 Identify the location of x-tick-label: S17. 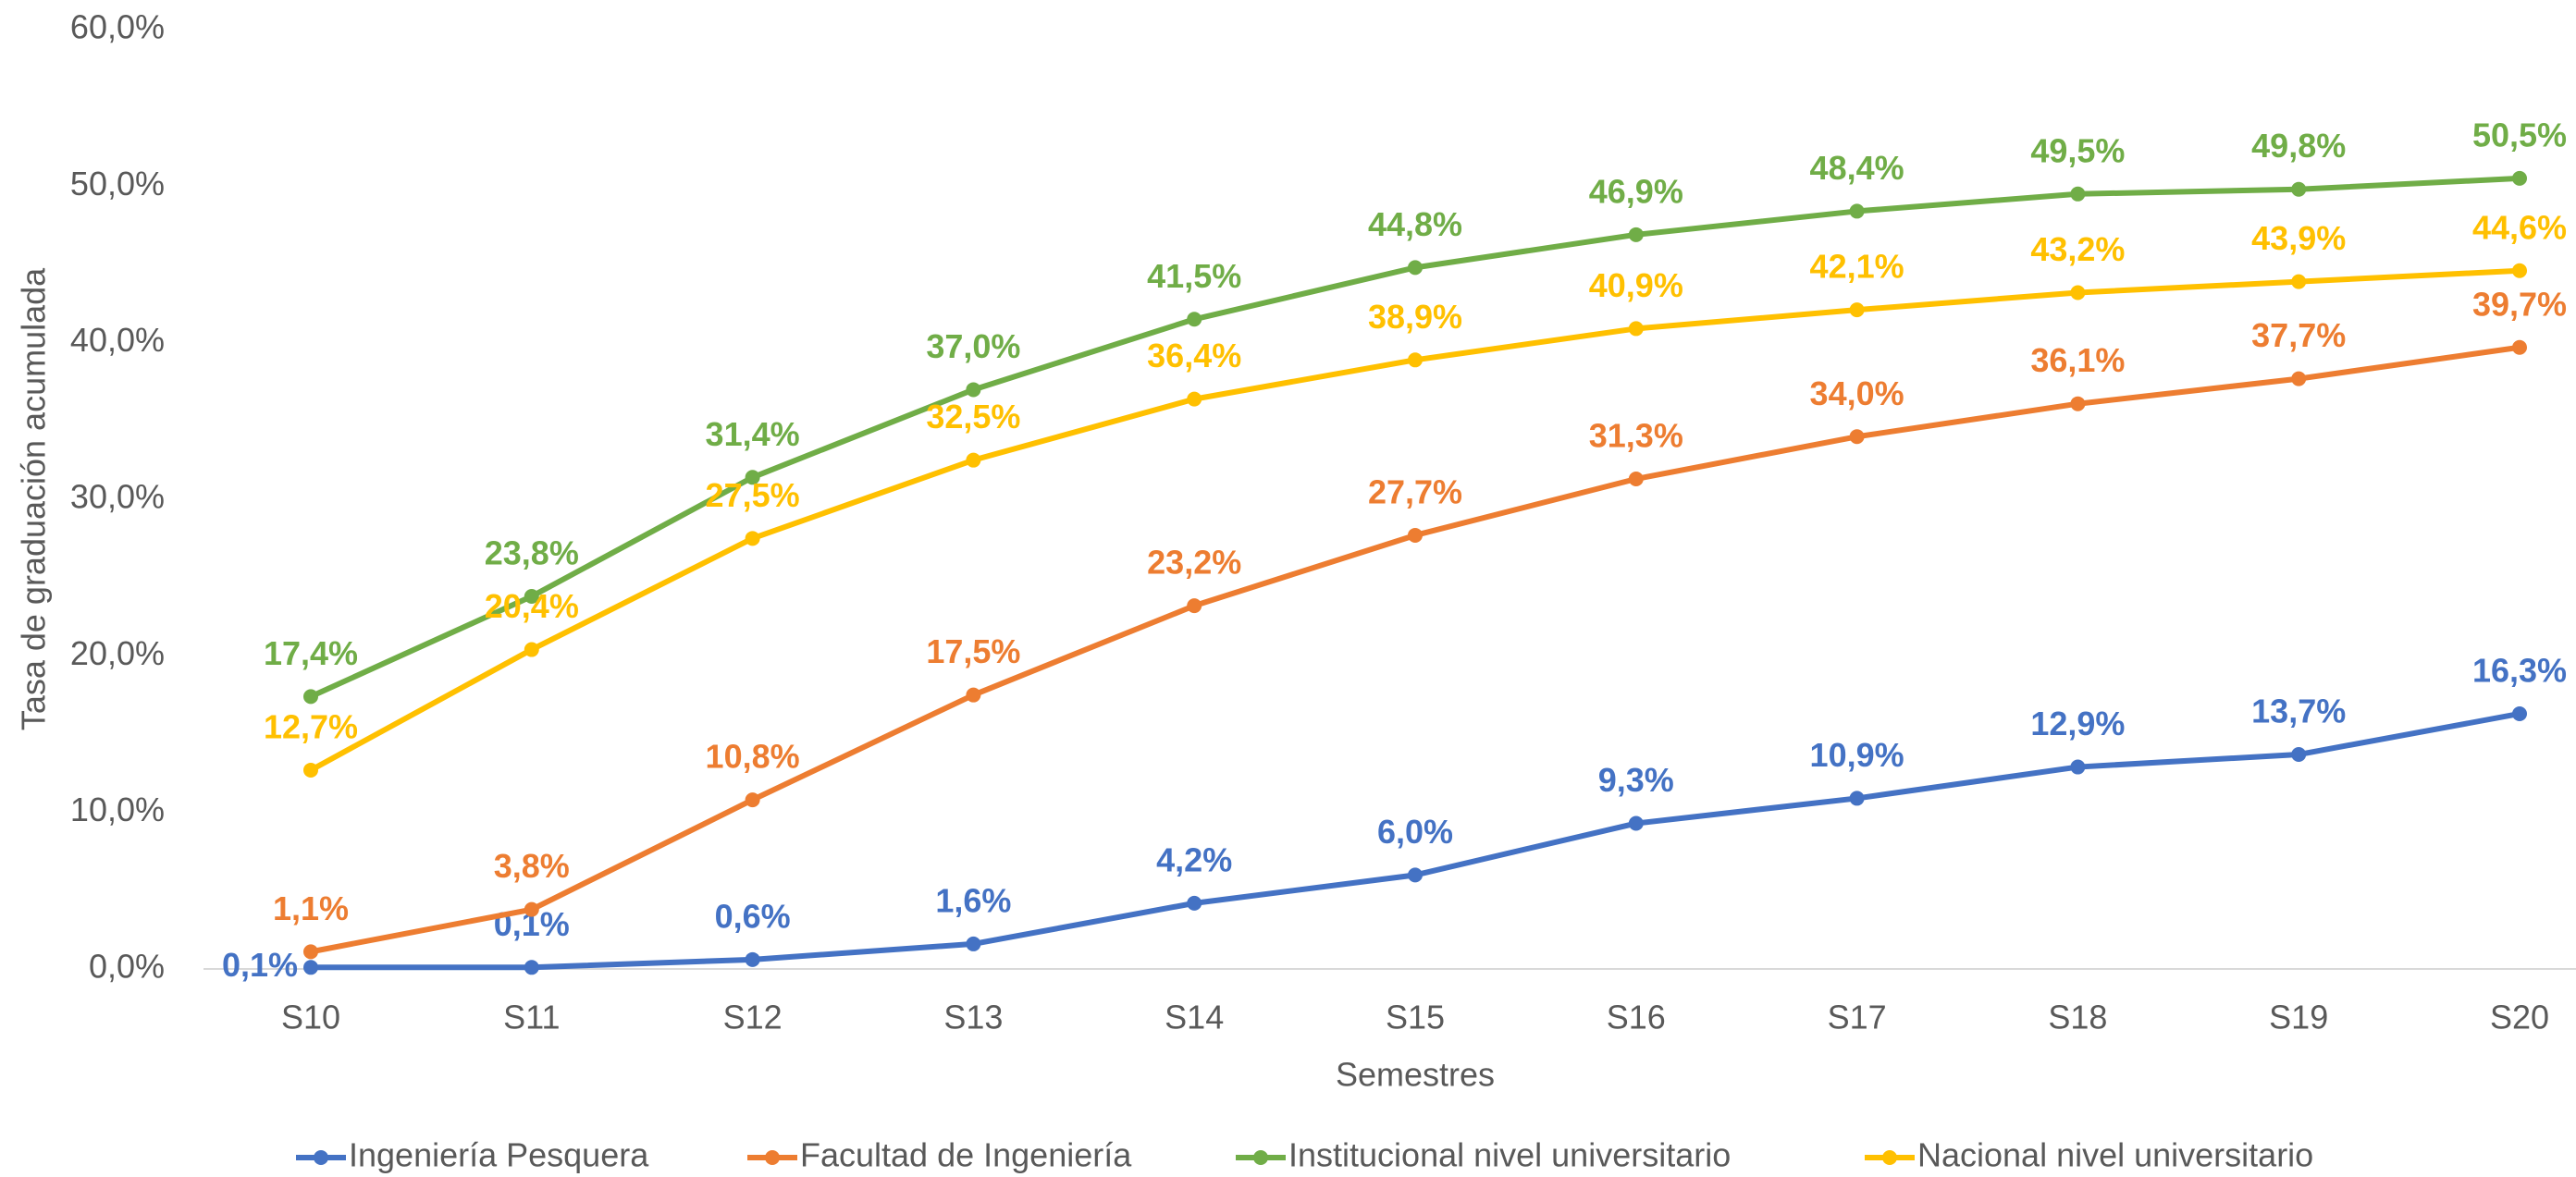
(1857, 1018).